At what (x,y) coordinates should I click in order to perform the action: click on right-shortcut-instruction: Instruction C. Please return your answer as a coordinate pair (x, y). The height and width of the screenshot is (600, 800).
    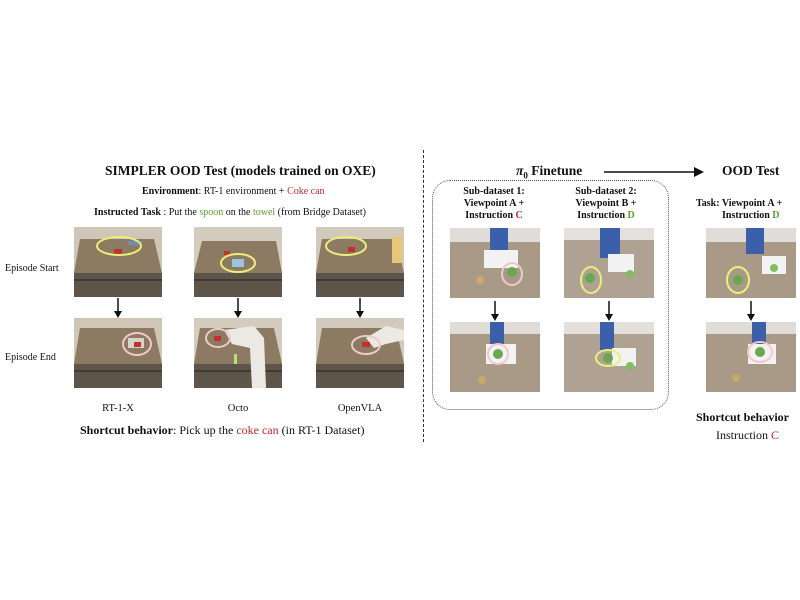
    Looking at the image, I should click on (747, 435).